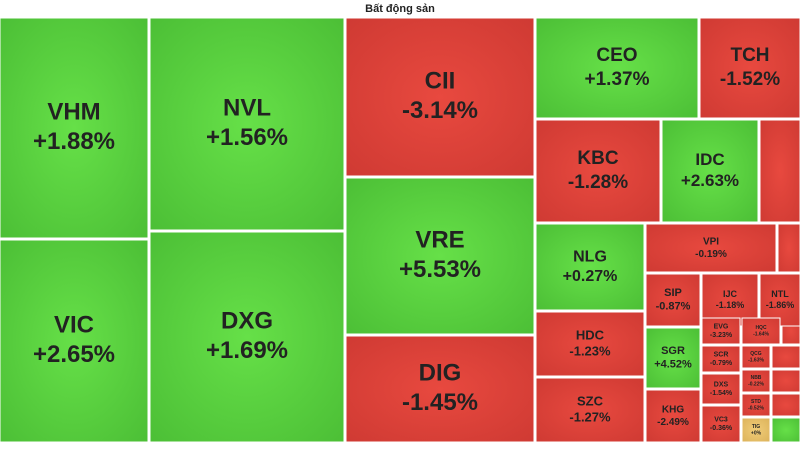 The image size is (800, 450). Describe the element at coordinates (590, 334) in the screenshot. I see `ticker-label: HDC` at that location.